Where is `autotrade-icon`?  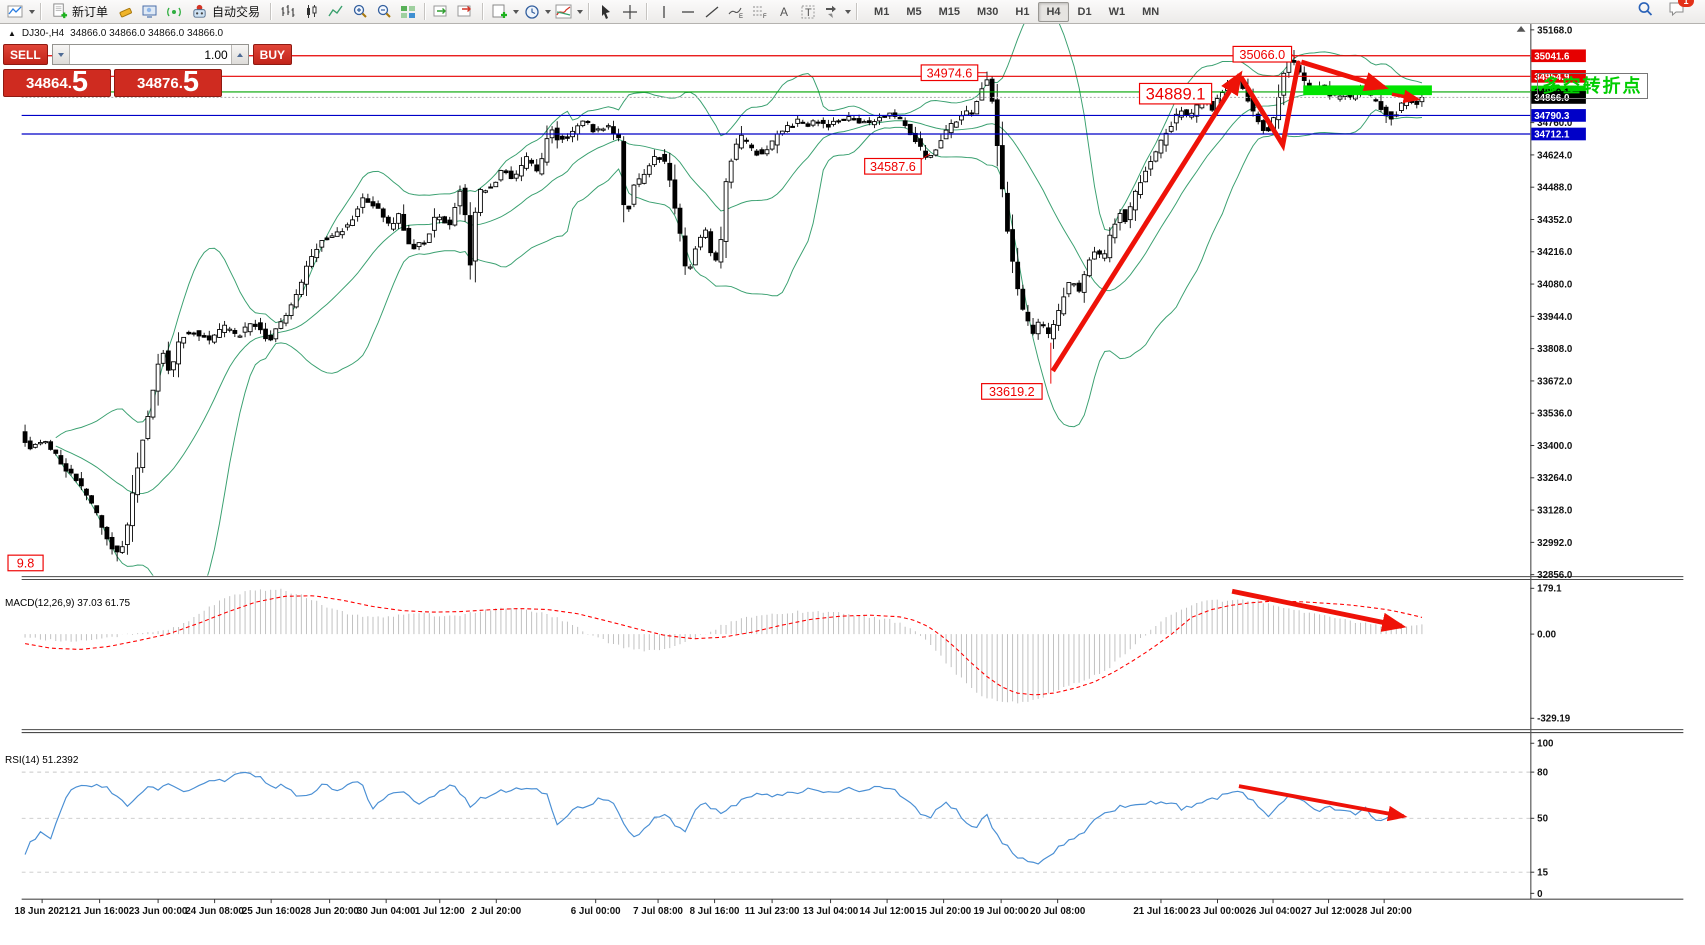
autotrade-icon is located at coordinates (199, 11).